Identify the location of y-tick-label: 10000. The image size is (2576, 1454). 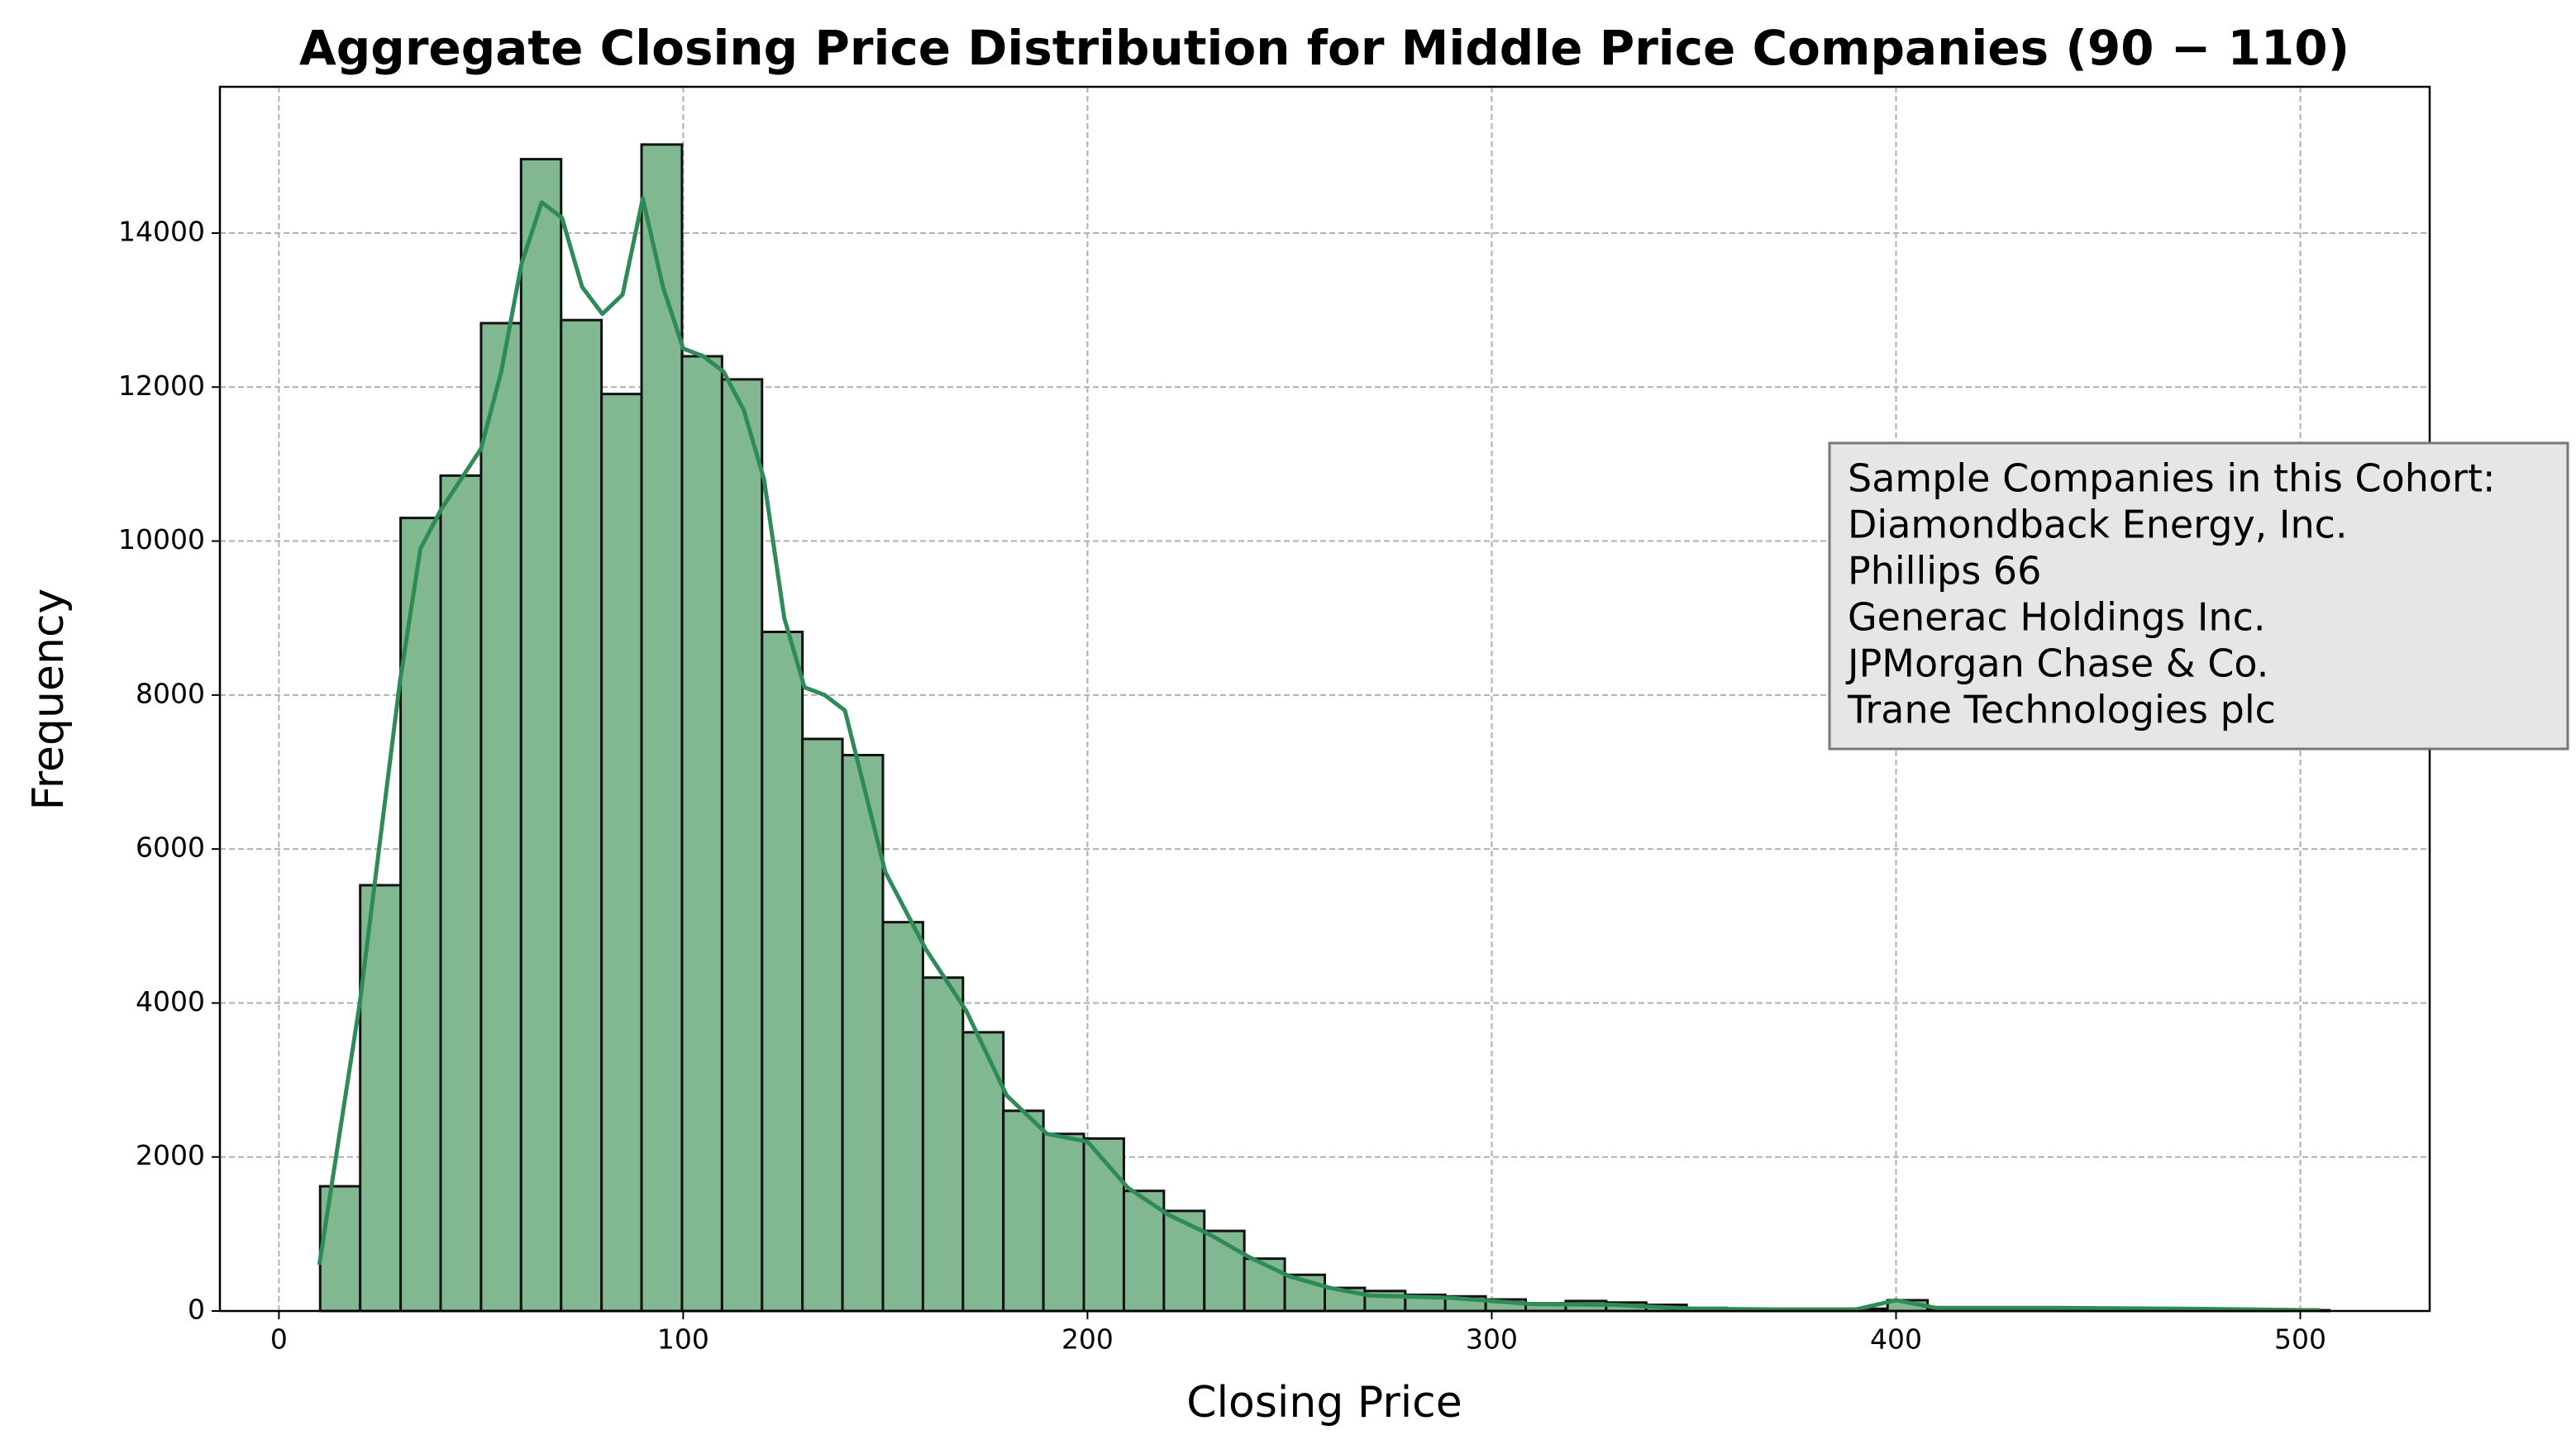
(161, 539).